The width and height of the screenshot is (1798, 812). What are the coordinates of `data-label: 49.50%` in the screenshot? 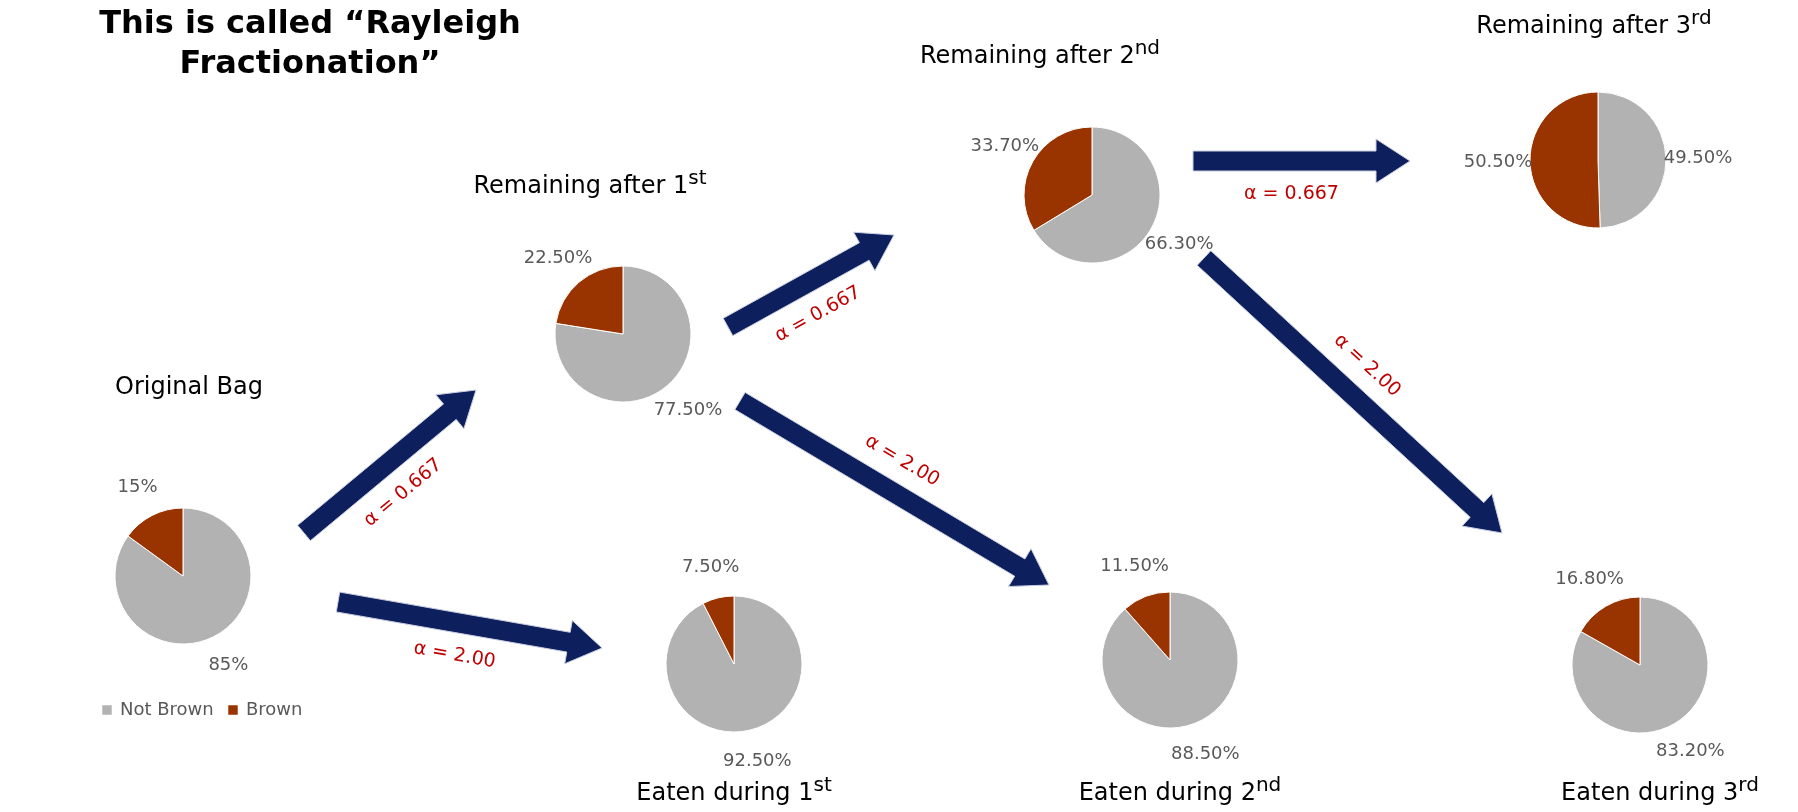 It's located at (1698, 157).